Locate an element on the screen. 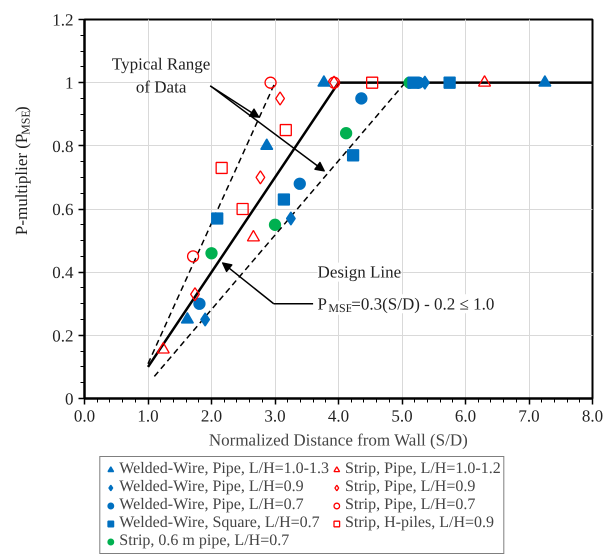 Image resolution: width=604 pixels, height=556 pixels. y-tick-label: 0.4 is located at coordinates (63, 272).